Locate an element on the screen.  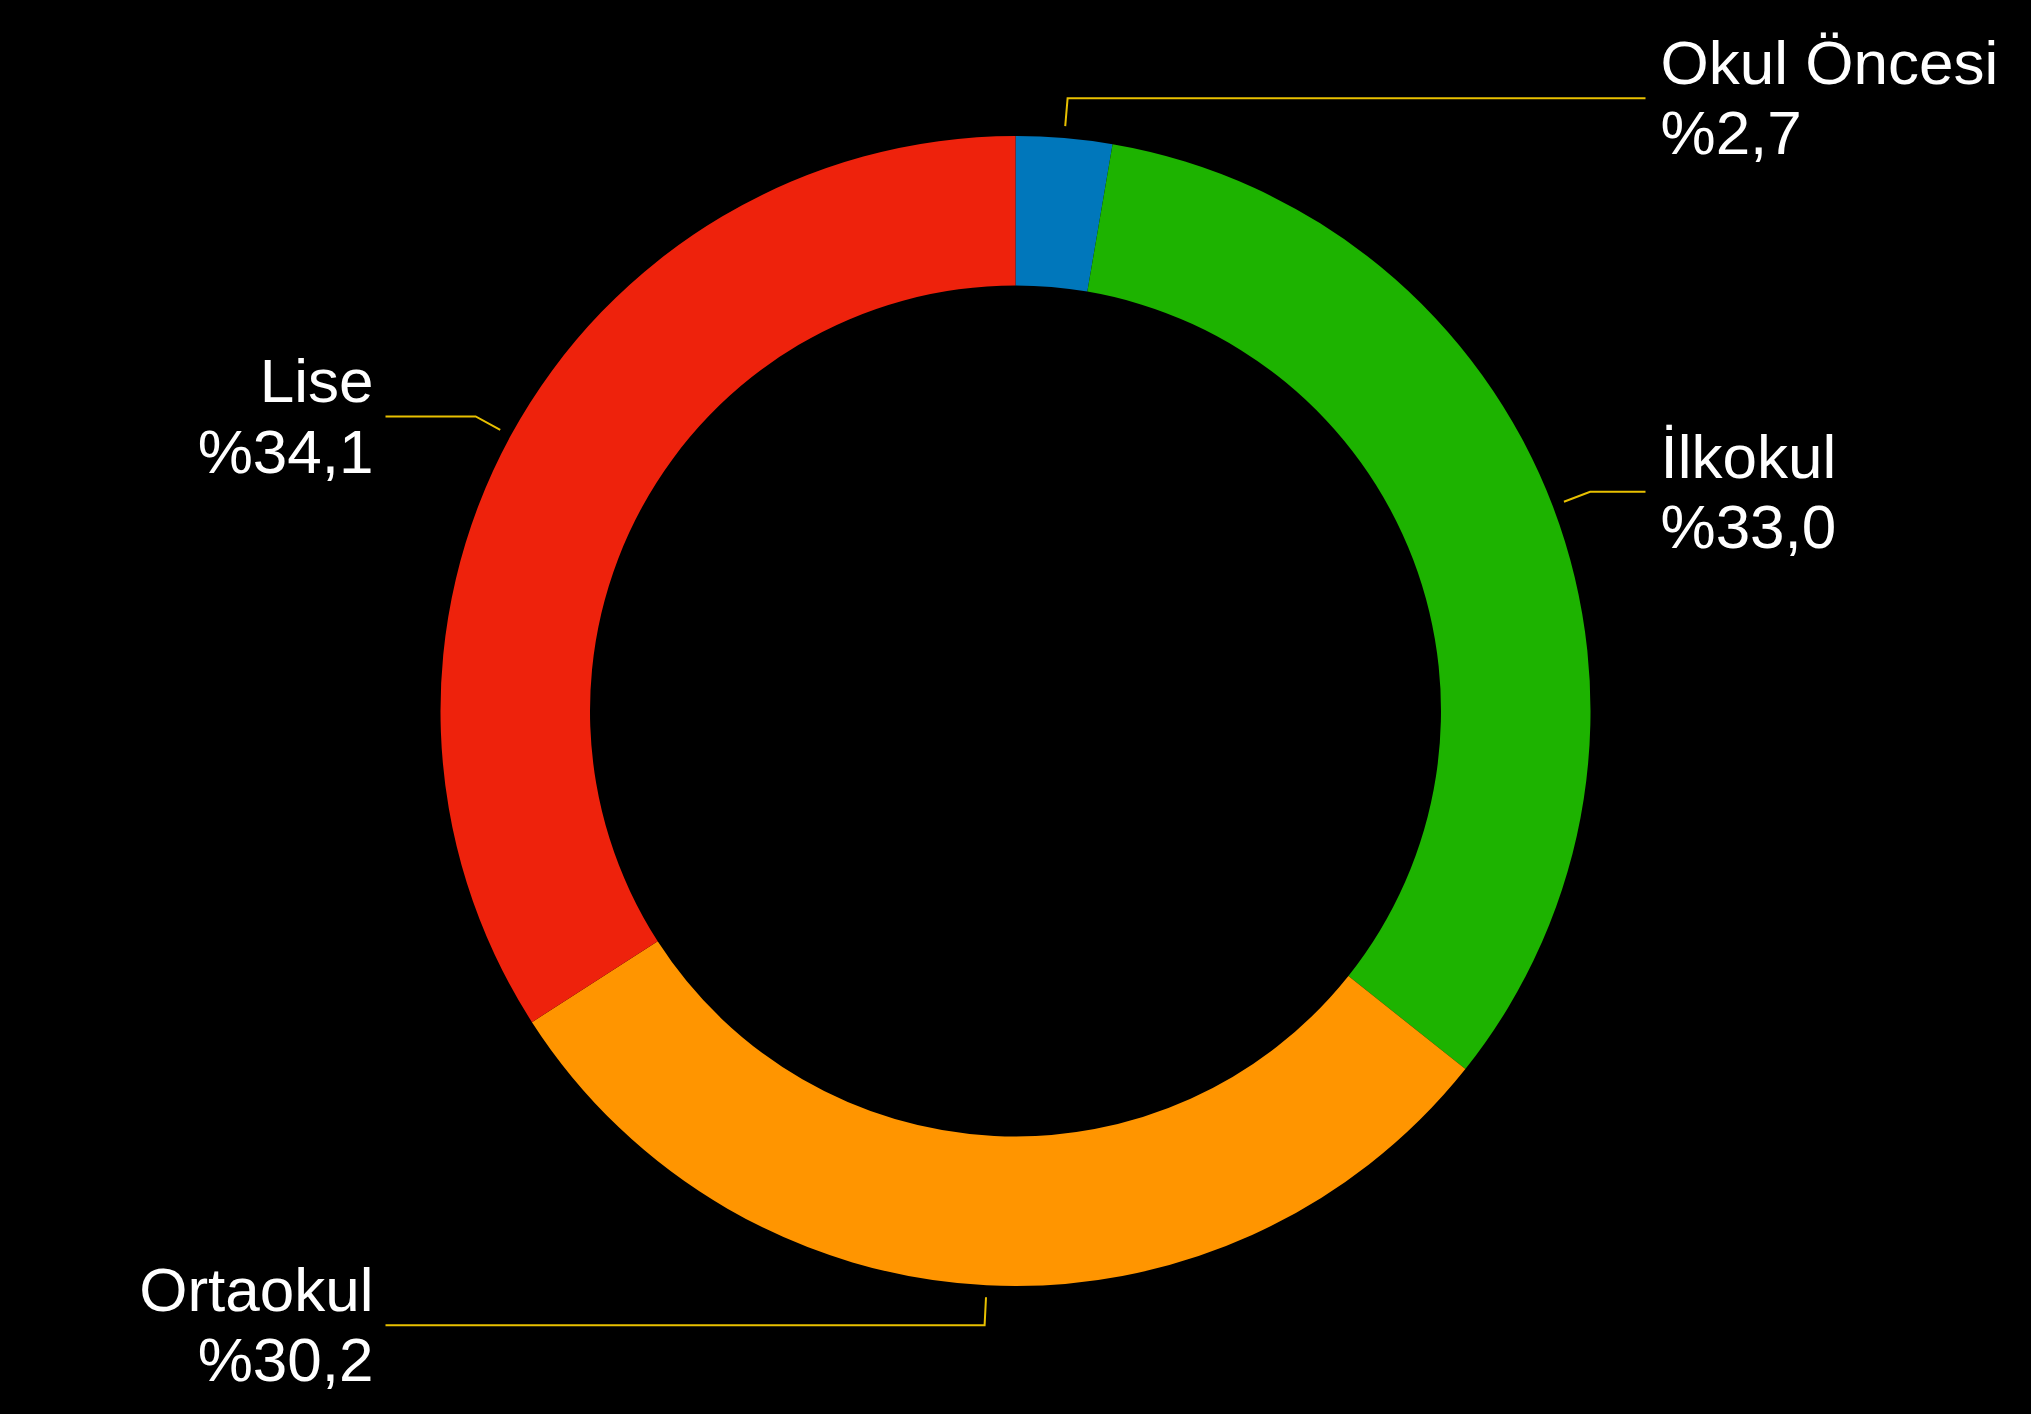
data-label: %33,0 is located at coordinates (1748, 526).